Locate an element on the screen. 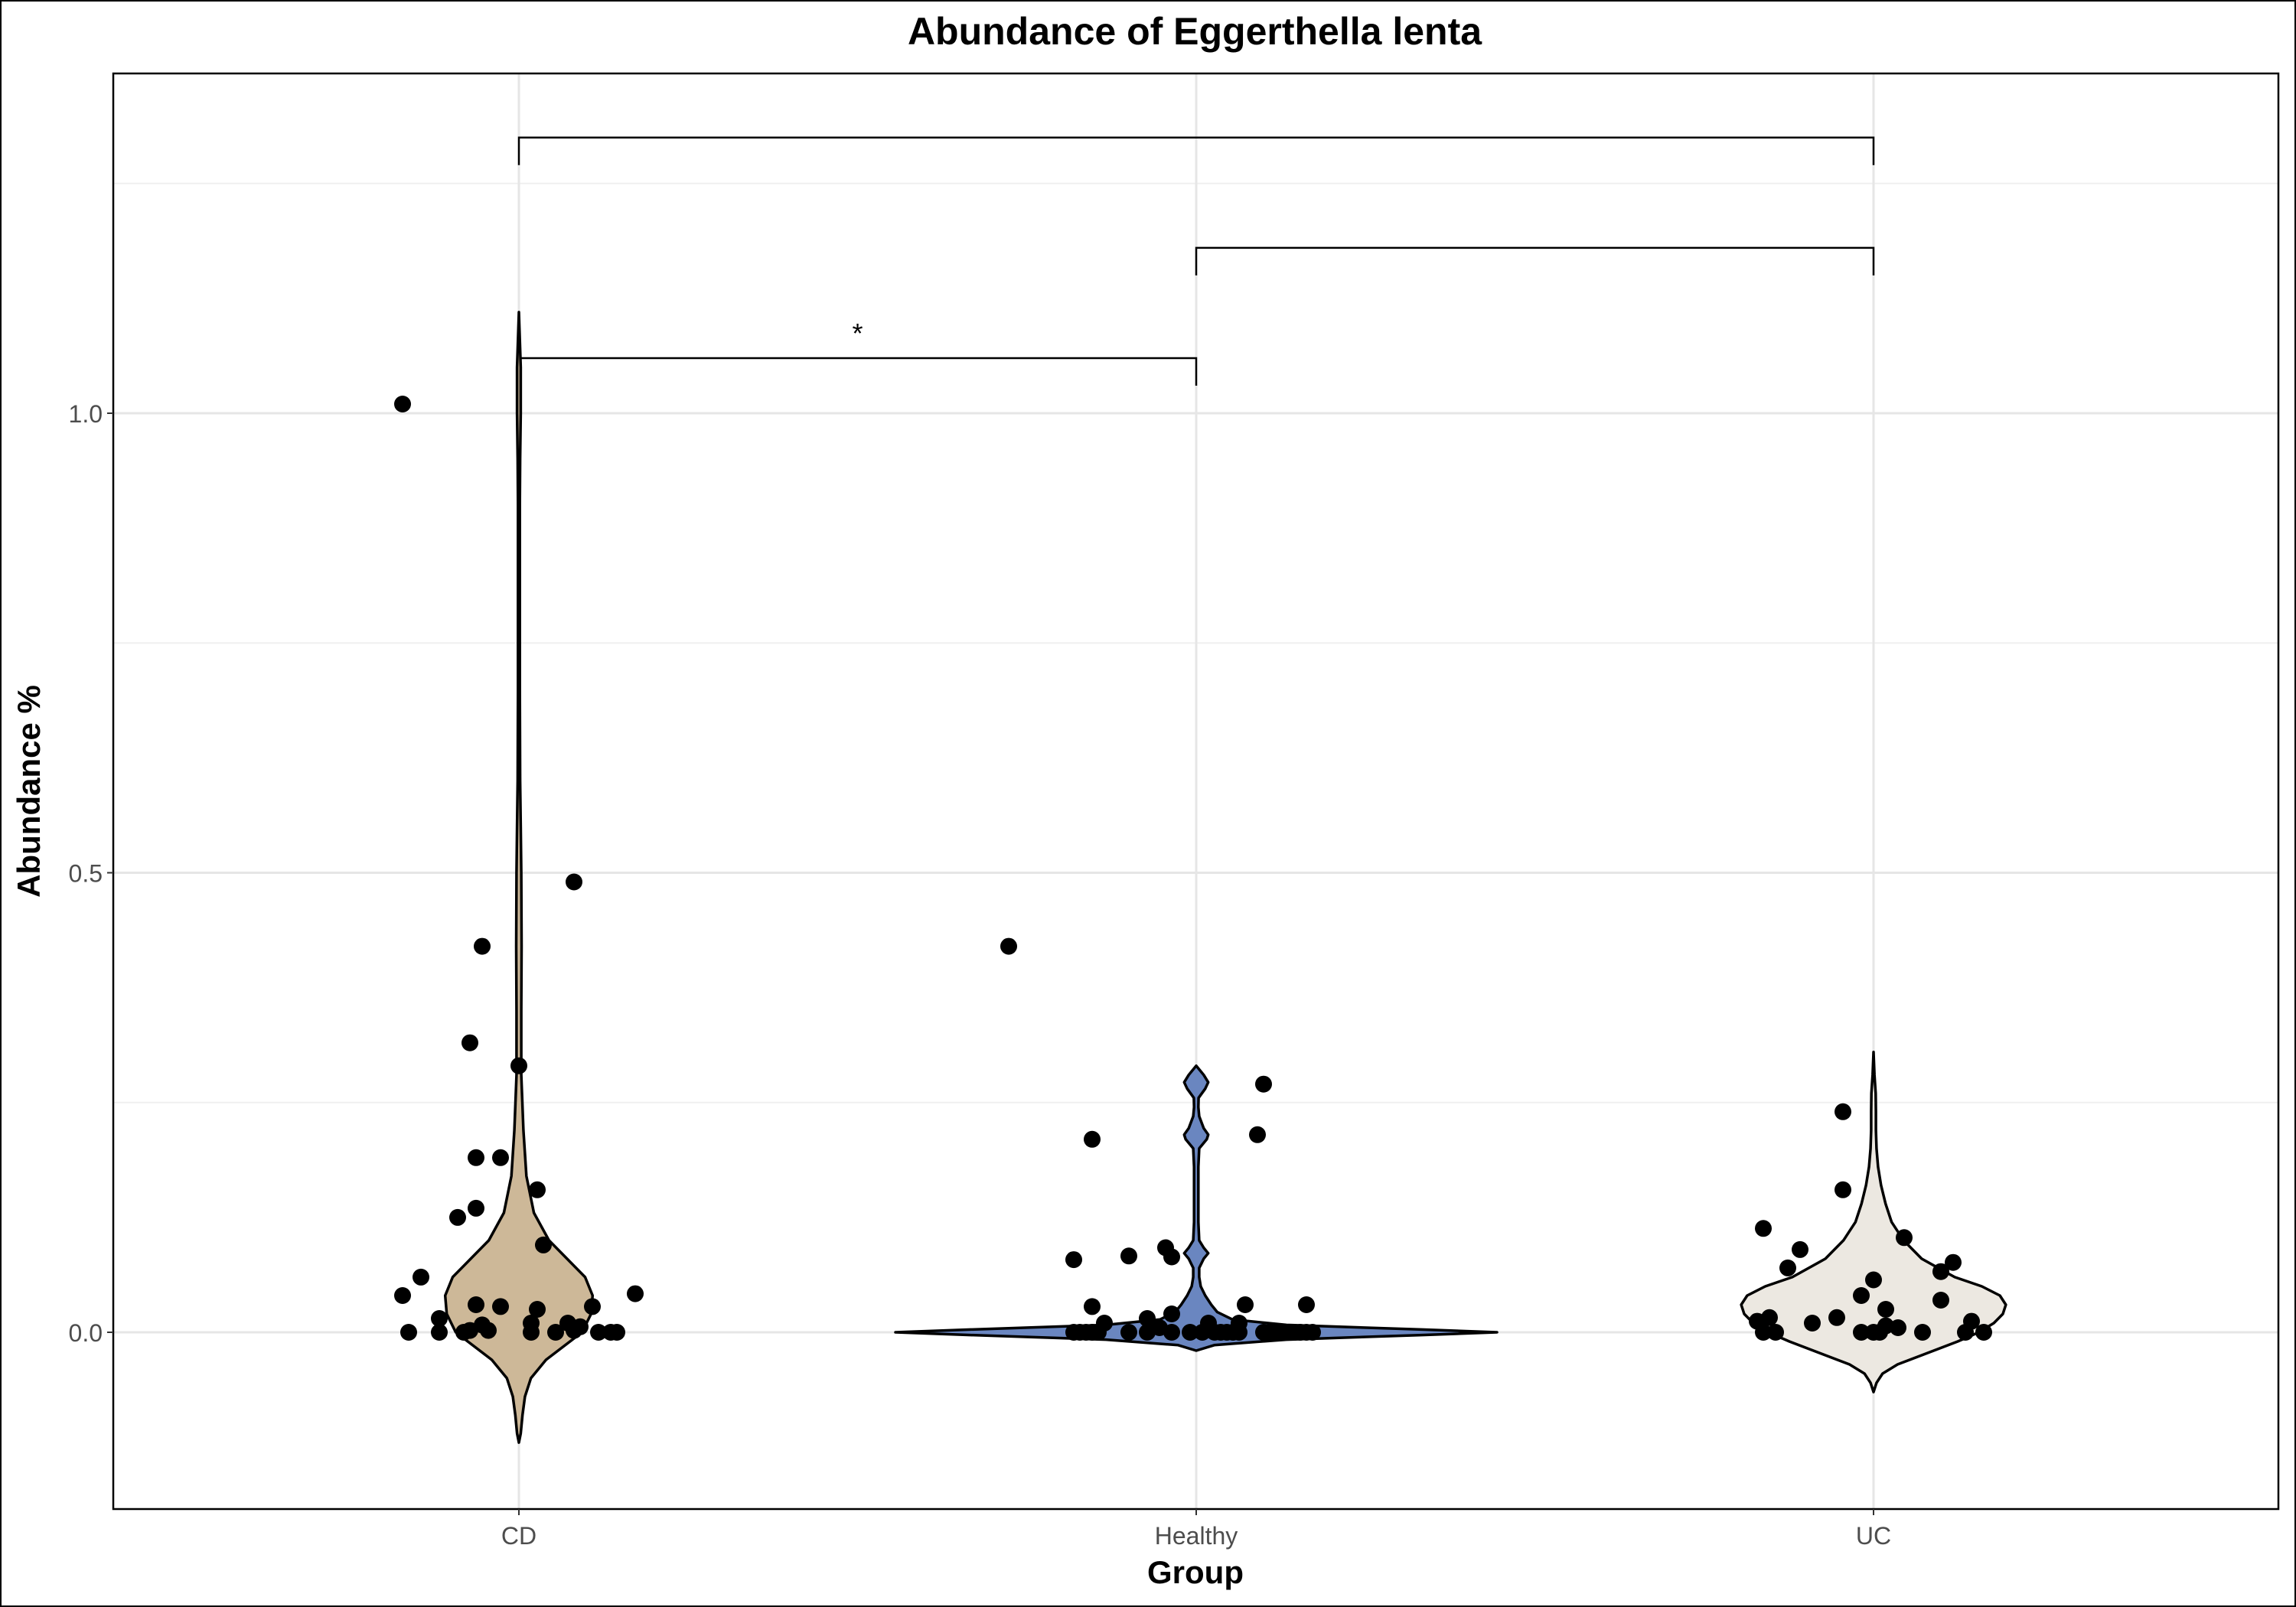 Image resolution: width=2296 pixels, height=1607 pixels. y-axis-ticks: 0.0 0.5 1.0 is located at coordinates (91, 873).